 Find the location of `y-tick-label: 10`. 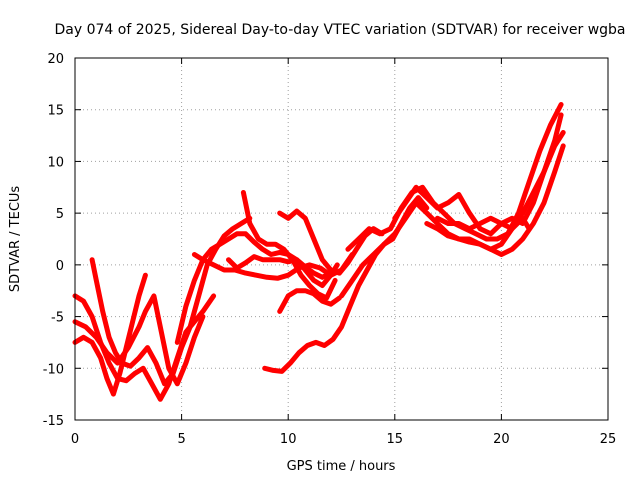

y-tick-label: 10 is located at coordinates (55, 162).